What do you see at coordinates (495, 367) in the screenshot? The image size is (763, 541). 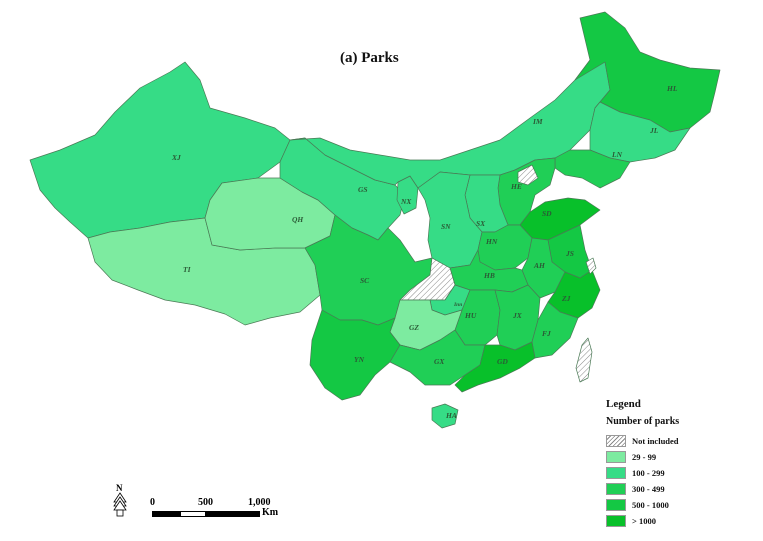 I see `province-GD` at bounding box center [495, 367].